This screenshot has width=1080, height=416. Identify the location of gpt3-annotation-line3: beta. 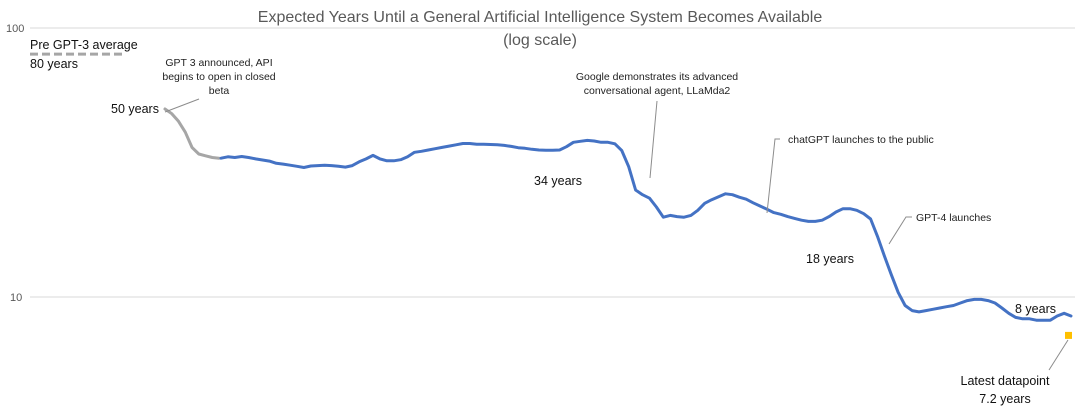
(219, 91).